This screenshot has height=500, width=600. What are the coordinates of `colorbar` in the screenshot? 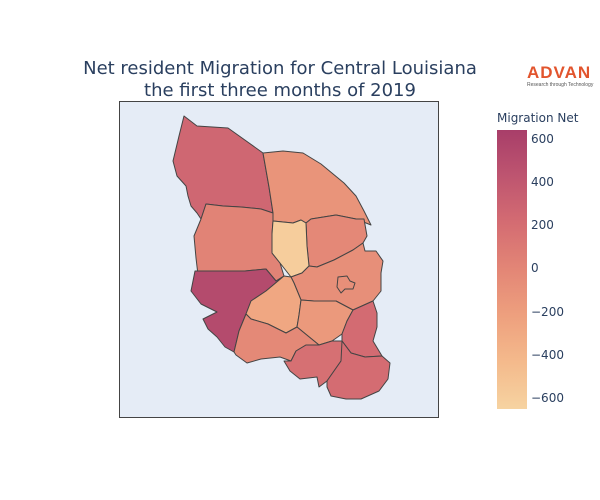 It's located at (512, 269).